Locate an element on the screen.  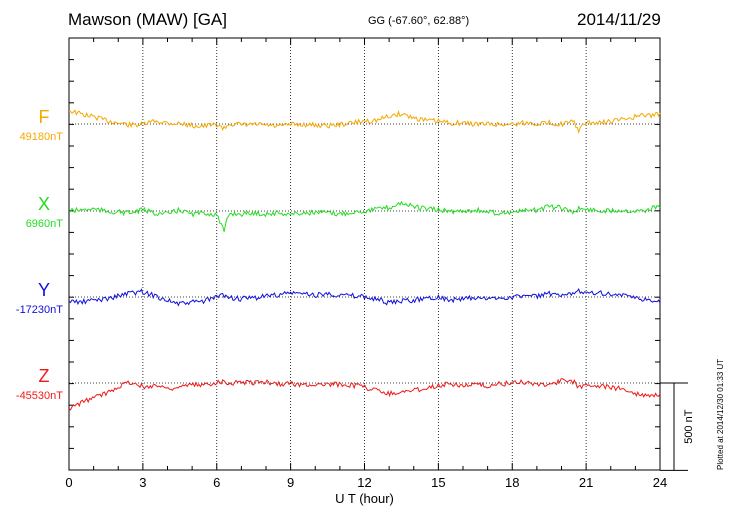
geographic-coords: GG (-67.60°, 62.88°) is located at coordinates (419, 21).